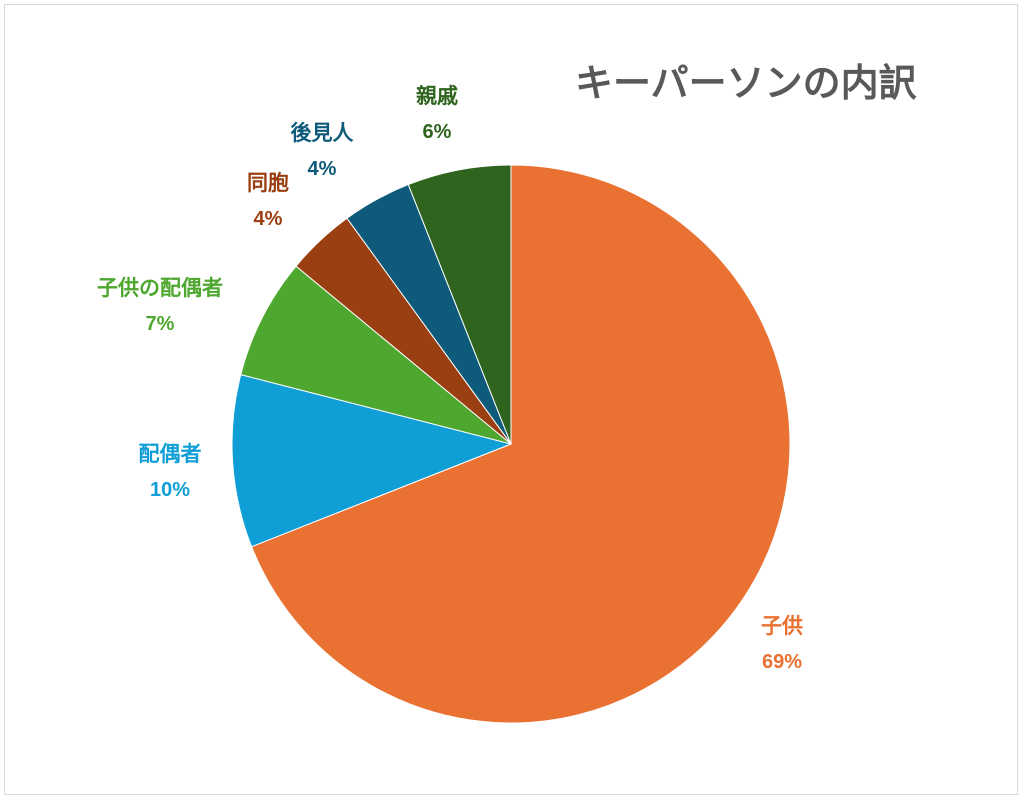 This screenshot has width=1024, height=801. I want to click on data-label: 子供の配偶者 7%, so click(160, 306).